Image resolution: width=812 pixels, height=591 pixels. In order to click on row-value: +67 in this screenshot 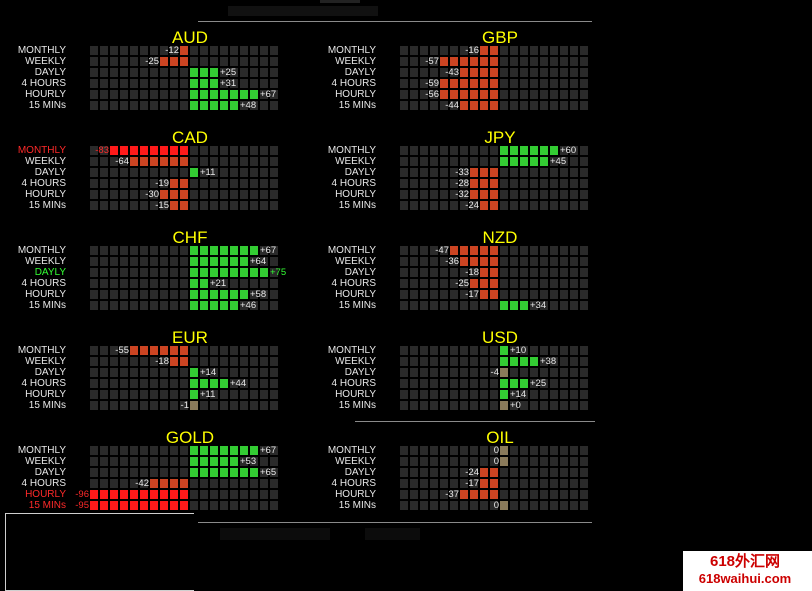, I will do `click(268, 450)`.